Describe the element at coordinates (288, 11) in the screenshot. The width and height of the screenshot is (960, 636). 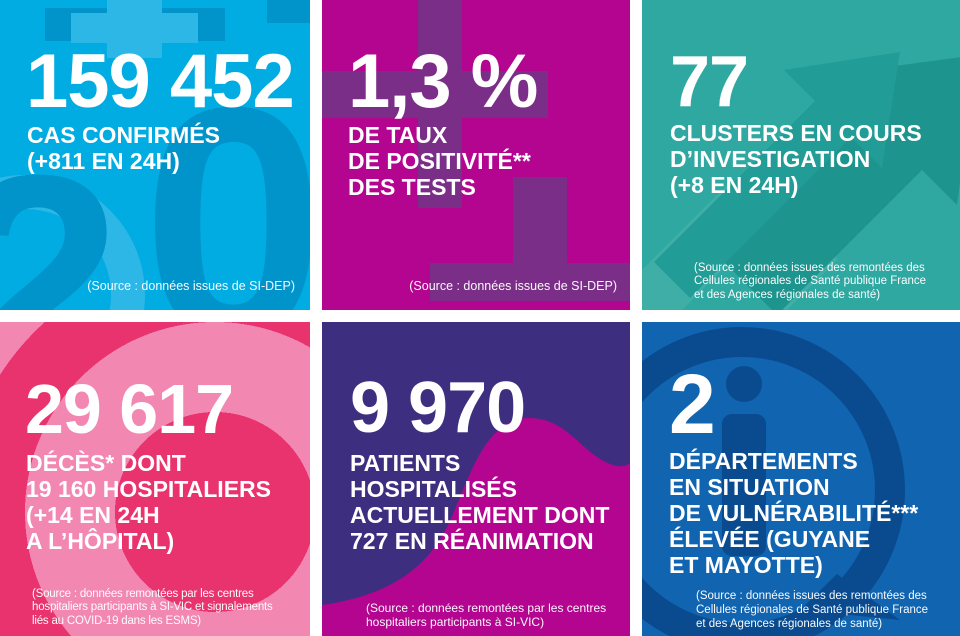
I see `decor-band` at that location.